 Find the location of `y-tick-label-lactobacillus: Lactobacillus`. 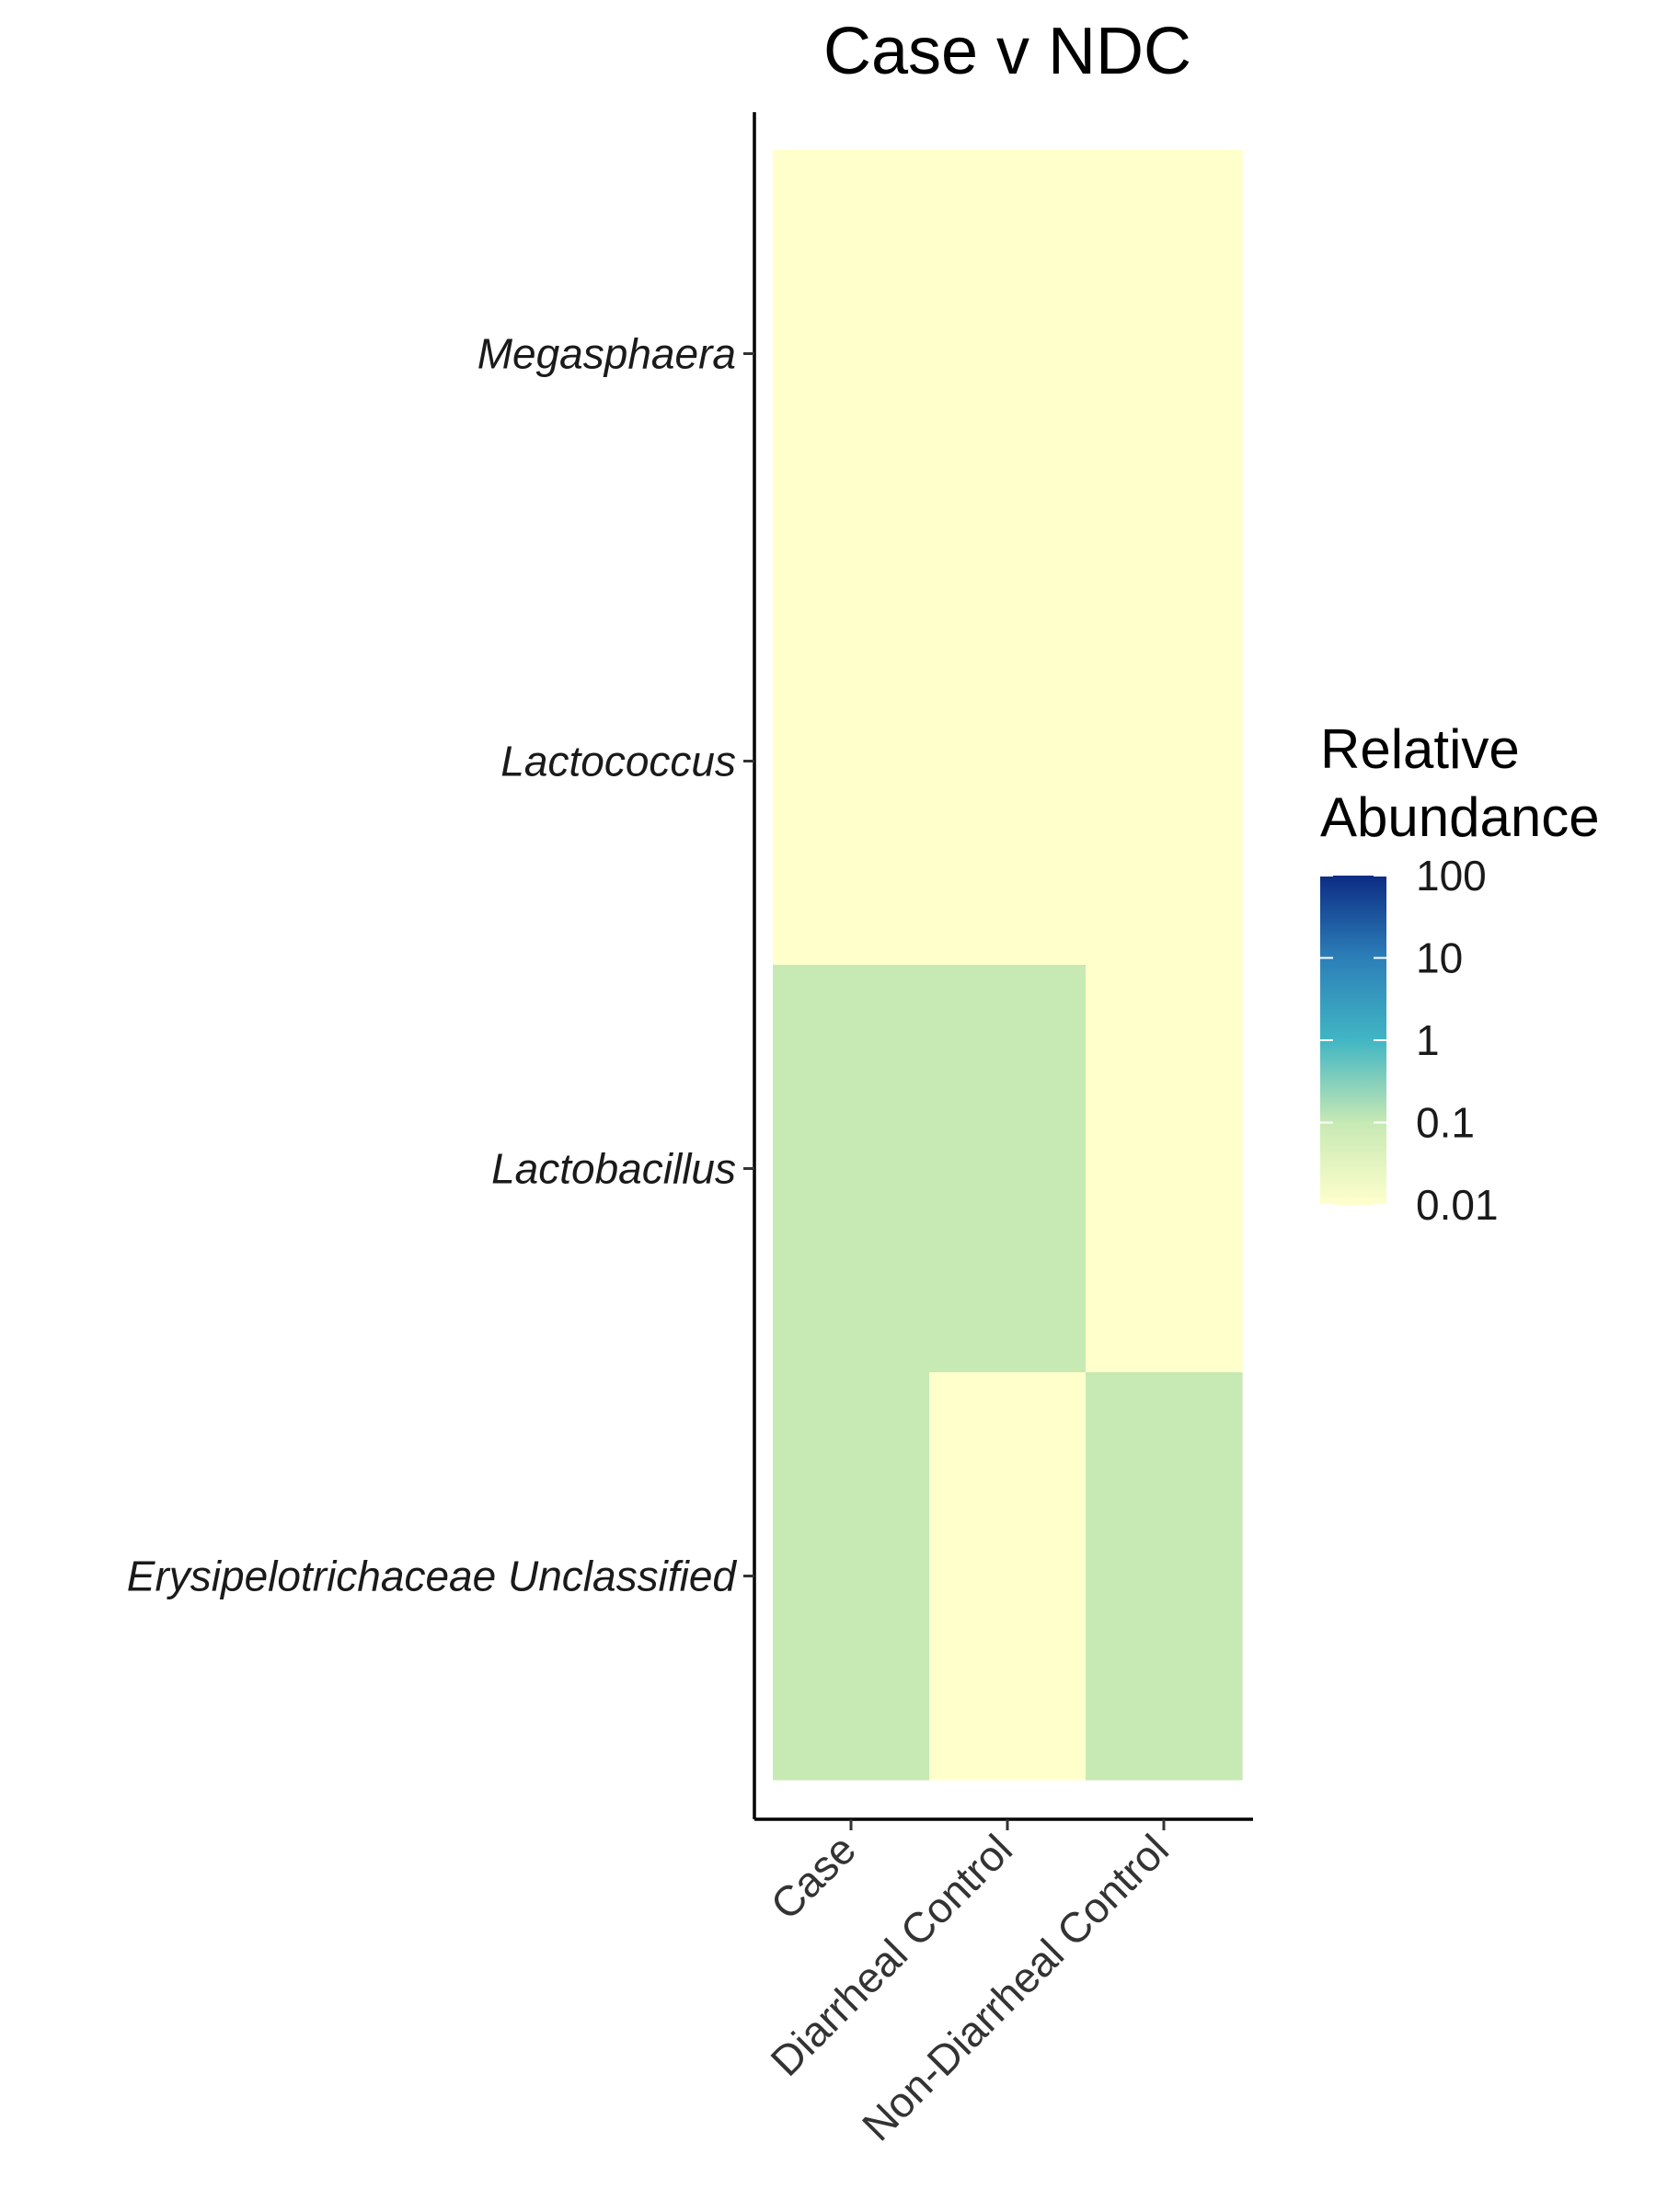

y-tick-label-lactobacillus: Lactobacillus is located at coordinates (613, 1169).